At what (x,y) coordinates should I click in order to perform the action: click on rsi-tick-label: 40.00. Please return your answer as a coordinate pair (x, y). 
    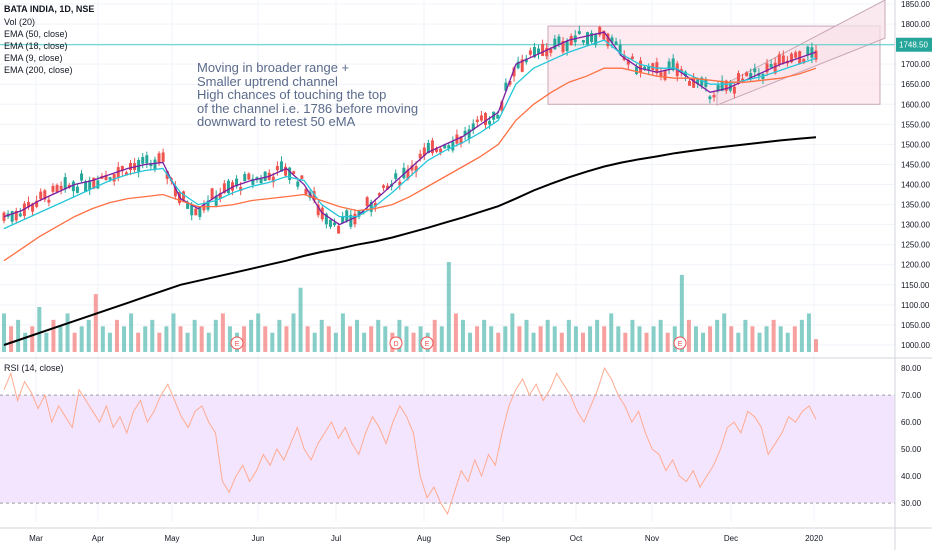
    Looking at the image, I should click on (911, 476).